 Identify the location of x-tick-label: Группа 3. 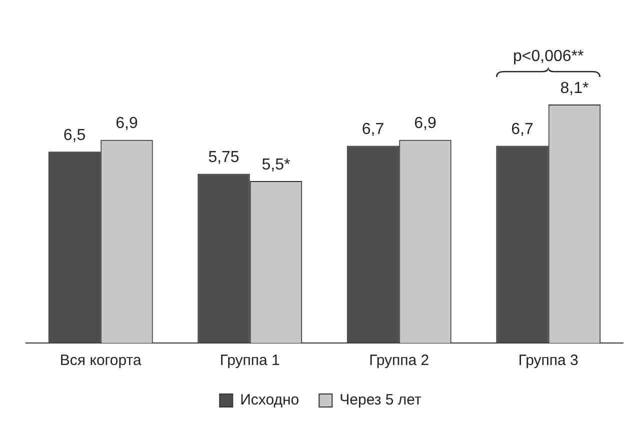
(548, 361).